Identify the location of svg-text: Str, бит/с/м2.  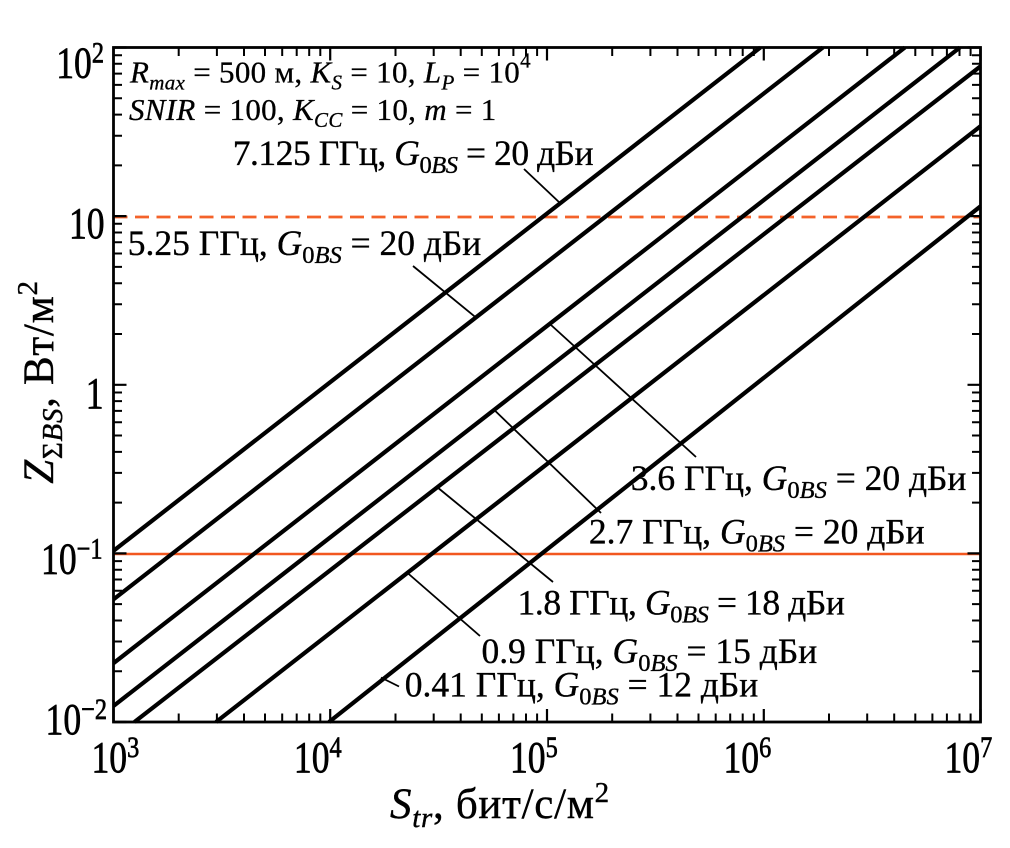
(500, 805).